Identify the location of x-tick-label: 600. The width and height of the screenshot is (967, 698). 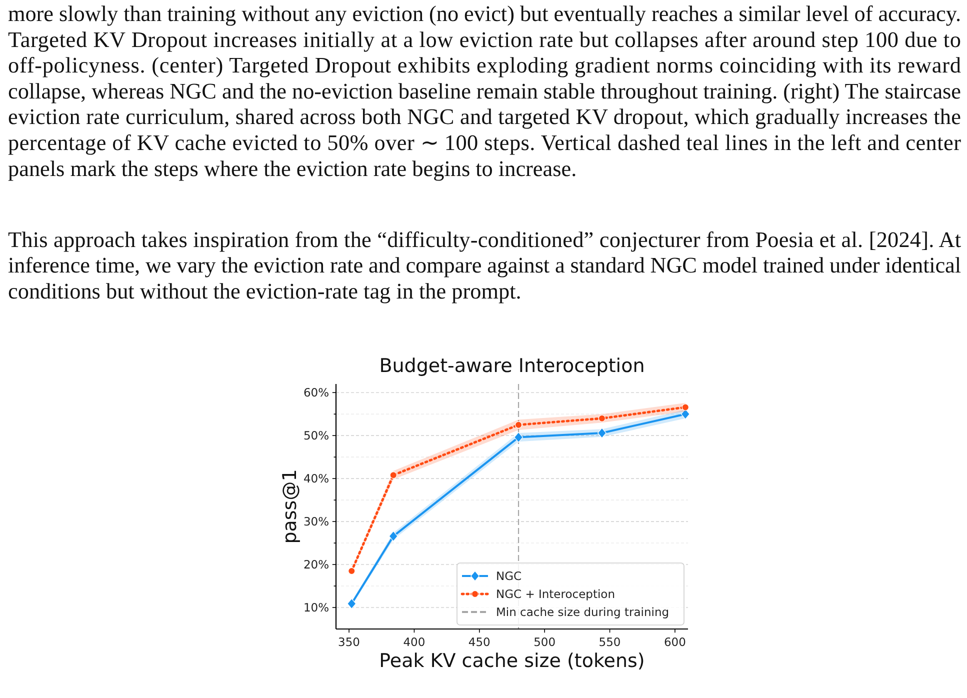
(675, 642).